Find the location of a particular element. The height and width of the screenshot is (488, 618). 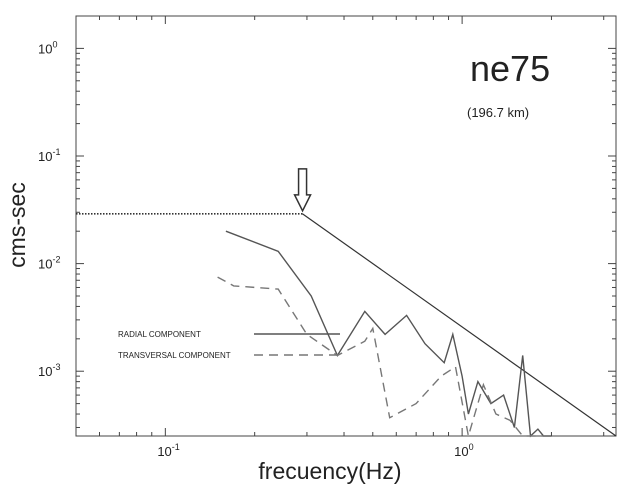

annotations-group is located at coordinates (302, 190).